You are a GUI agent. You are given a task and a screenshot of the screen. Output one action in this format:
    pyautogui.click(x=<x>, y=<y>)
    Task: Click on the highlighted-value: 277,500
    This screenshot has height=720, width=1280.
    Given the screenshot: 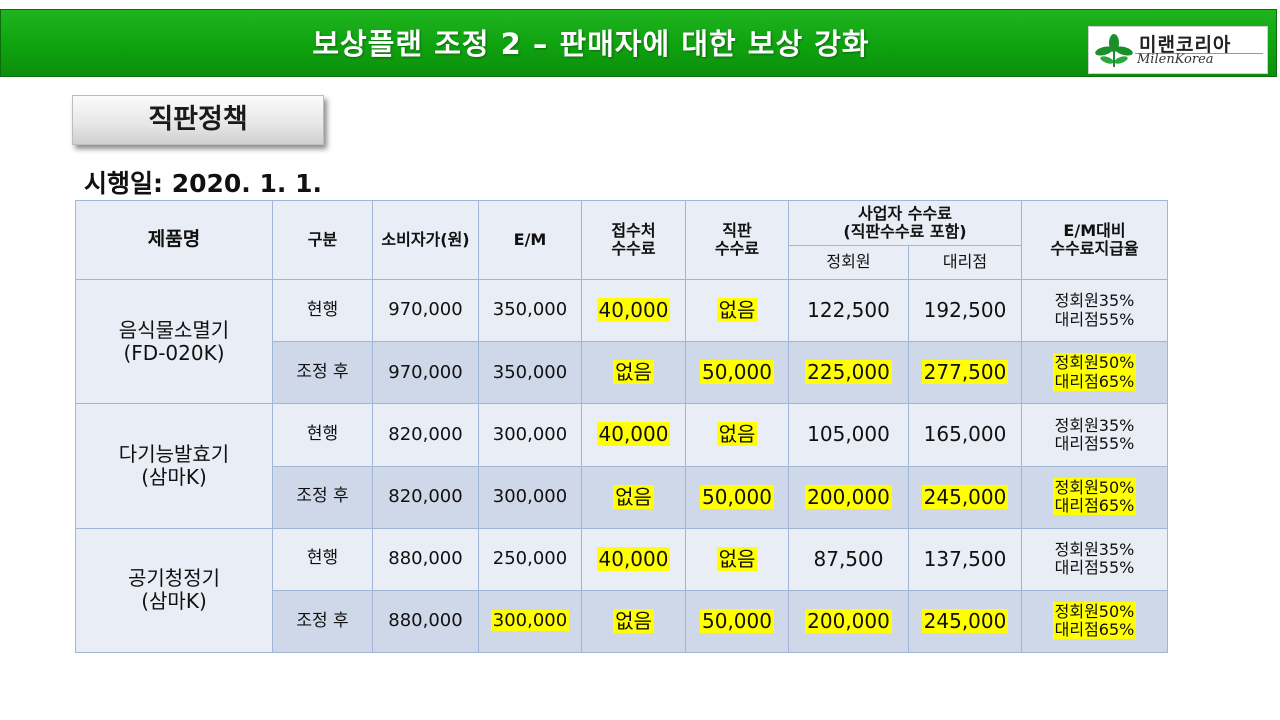 What is the action you would take?
    pyautogui.click(x=965, y=372)
    